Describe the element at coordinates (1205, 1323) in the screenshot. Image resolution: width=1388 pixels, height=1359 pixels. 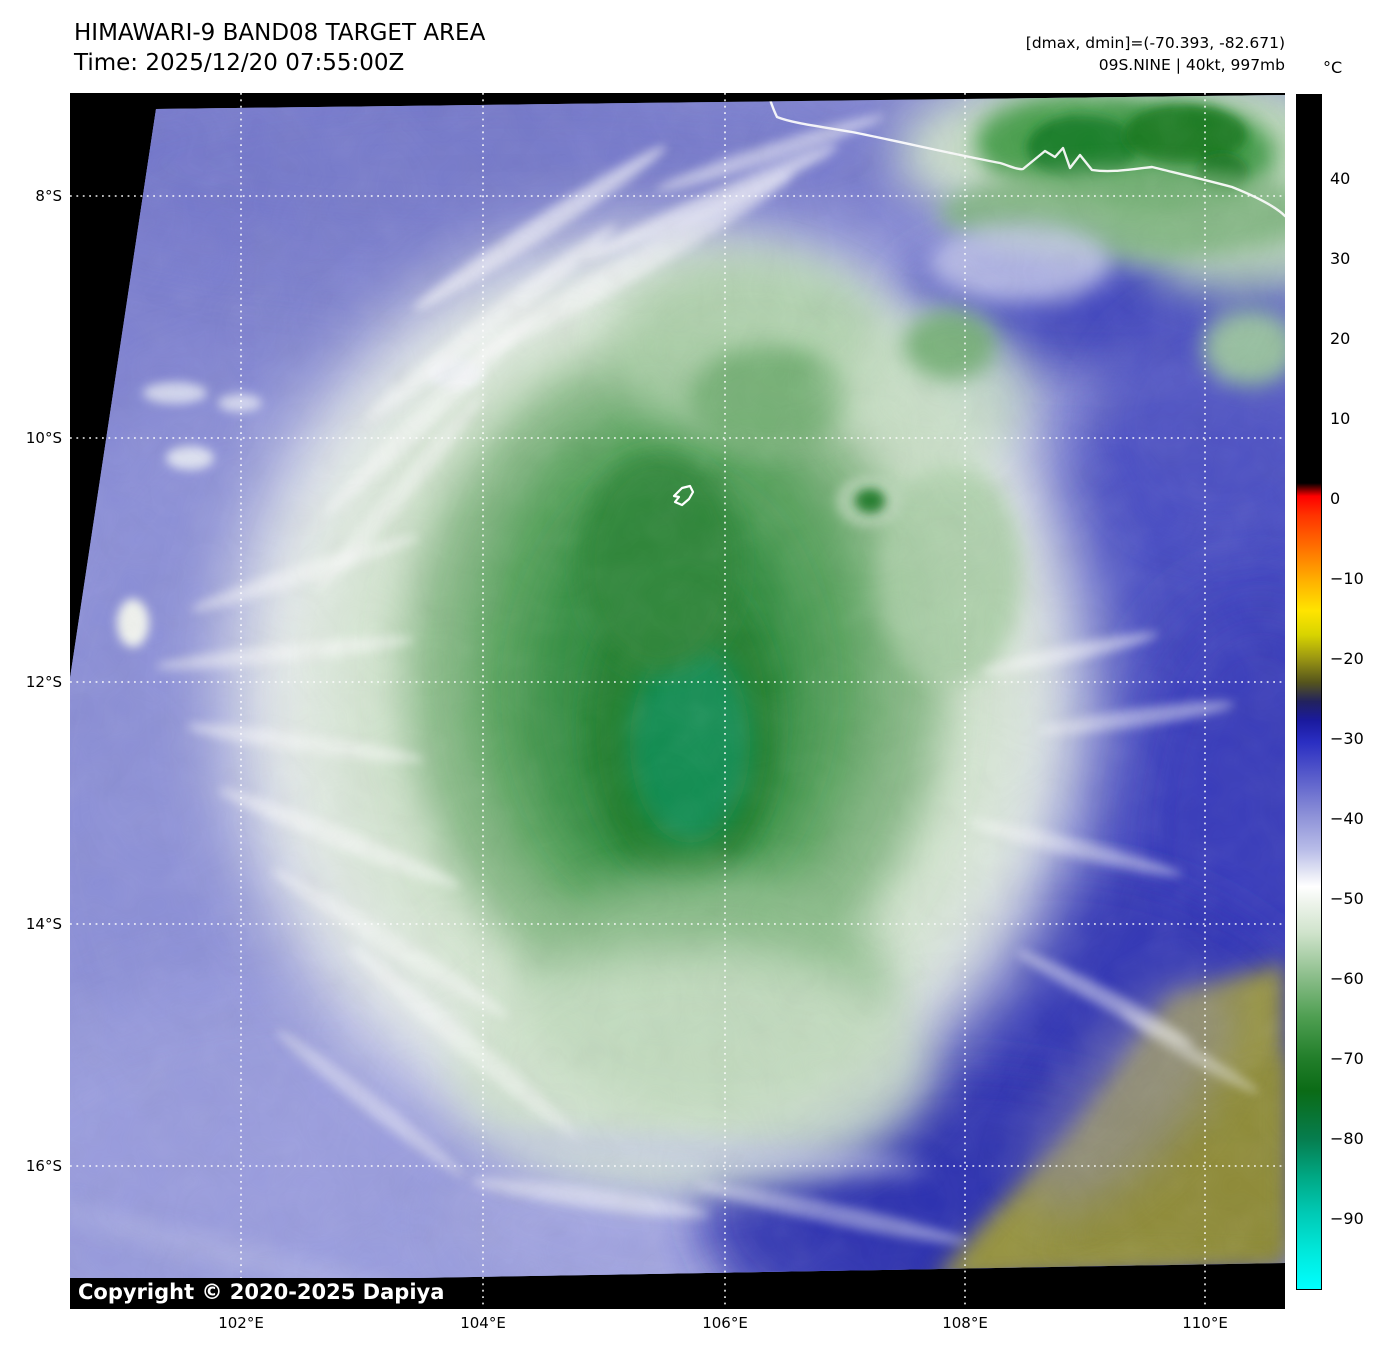
I see `lon-label: 110°E` at that location.